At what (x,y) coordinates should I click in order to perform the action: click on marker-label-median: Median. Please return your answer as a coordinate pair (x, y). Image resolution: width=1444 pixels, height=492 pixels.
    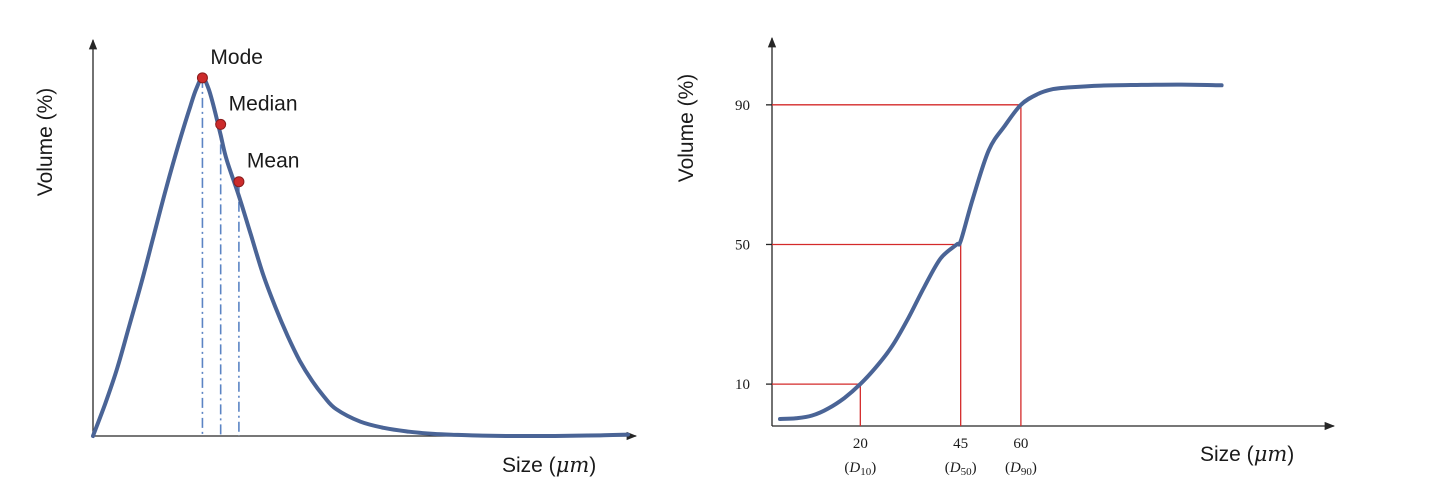
    Looking at the image, I should click on (263, 103).